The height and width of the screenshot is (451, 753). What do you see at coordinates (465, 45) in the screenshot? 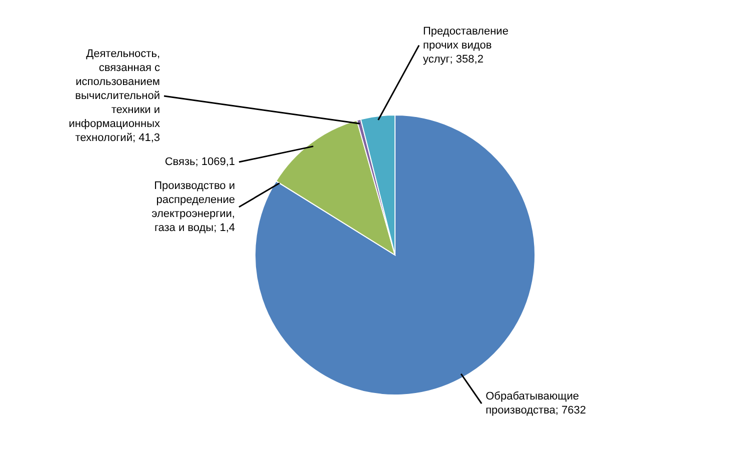
I see `slice-label: Предоставление прочих видов услуг; 358,2` at bounding box center [465, 45].